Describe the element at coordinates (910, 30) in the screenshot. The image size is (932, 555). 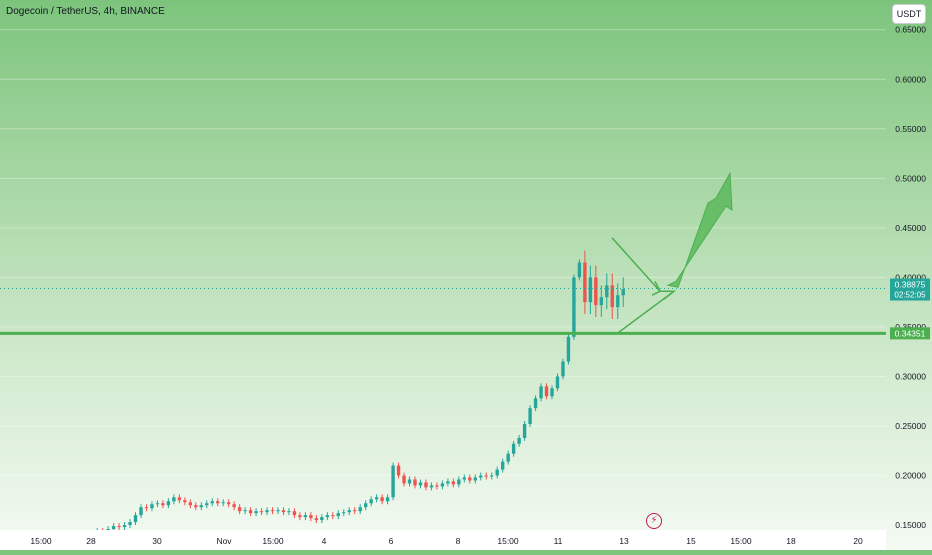
I see `price-tick-label: 0.65000` at that location.